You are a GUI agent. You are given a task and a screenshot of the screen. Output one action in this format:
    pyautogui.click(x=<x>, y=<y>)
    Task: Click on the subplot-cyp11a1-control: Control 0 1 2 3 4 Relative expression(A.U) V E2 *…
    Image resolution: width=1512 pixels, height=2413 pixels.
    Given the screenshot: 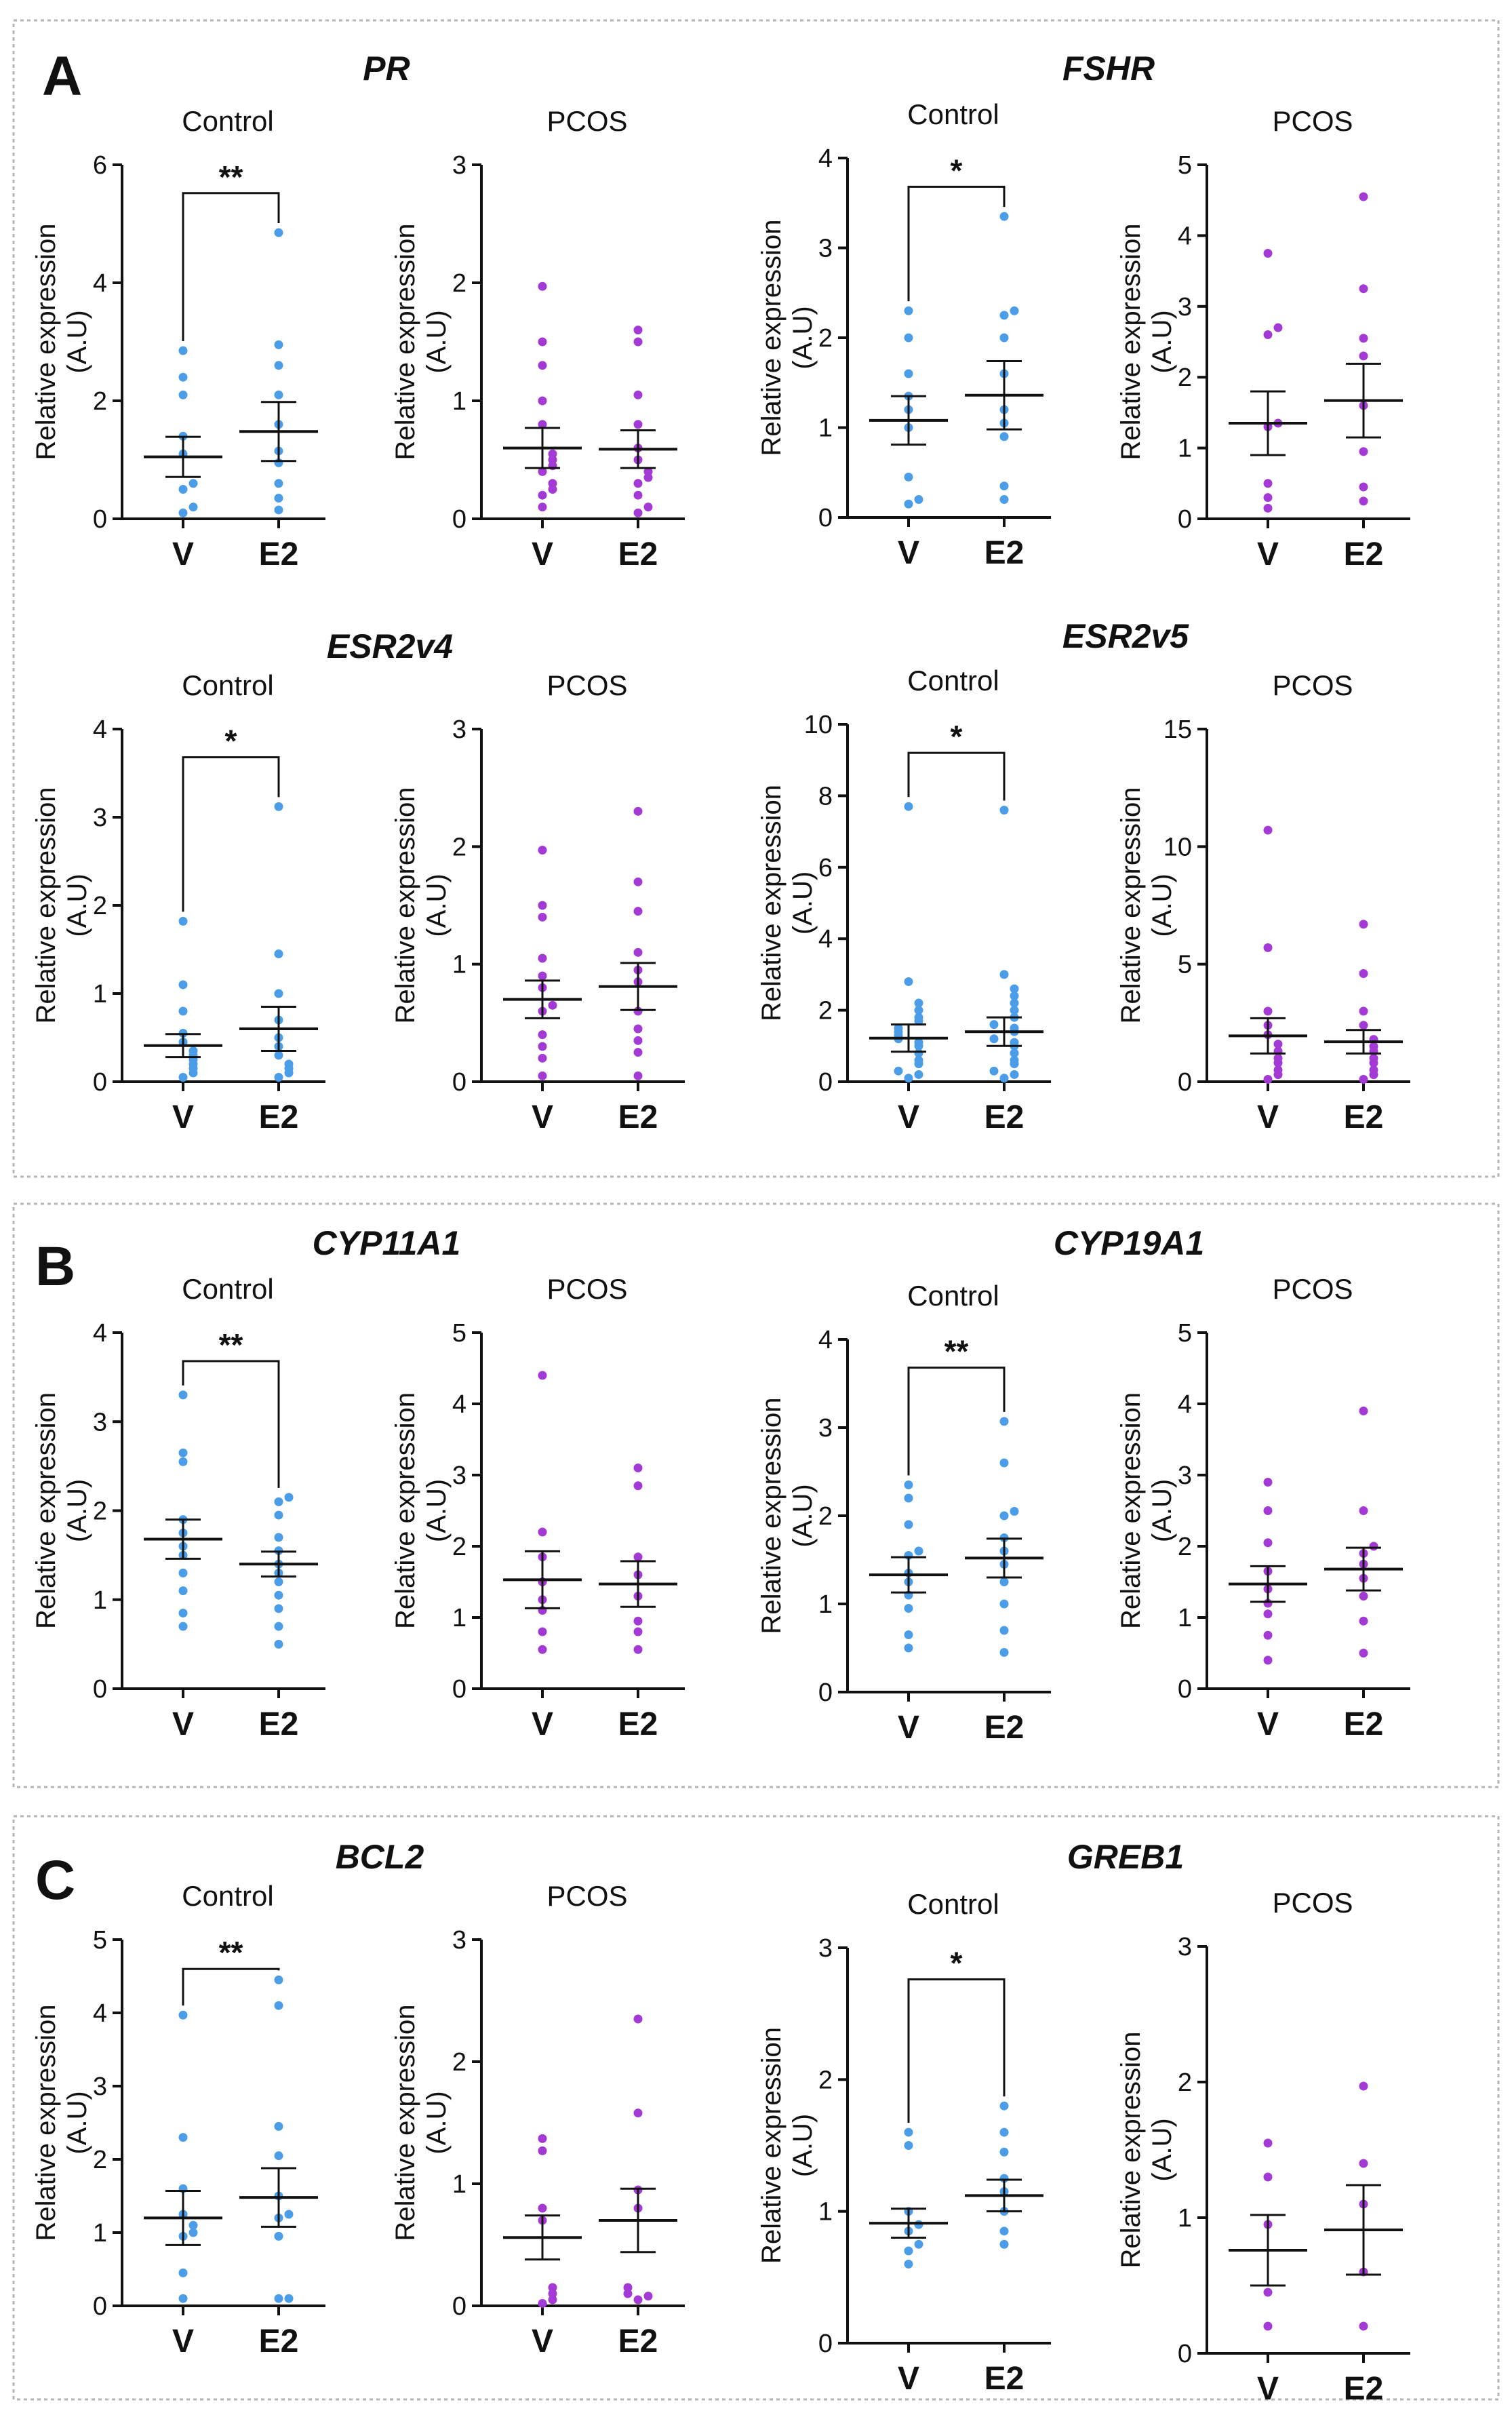 What is the action you would take?
    pyautogui.click(x=178, y=1507)
    